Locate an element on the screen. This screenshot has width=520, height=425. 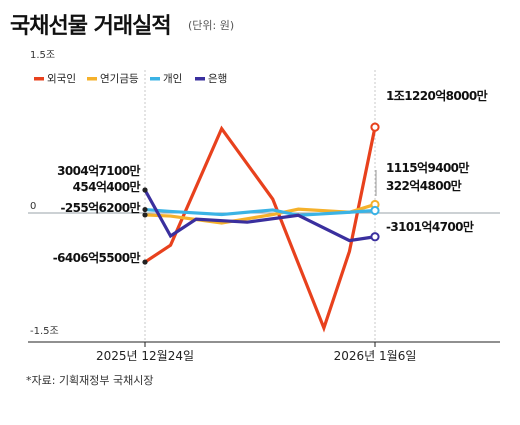
start-value-label: -255억6200만 is located at coordinates (100, 207).